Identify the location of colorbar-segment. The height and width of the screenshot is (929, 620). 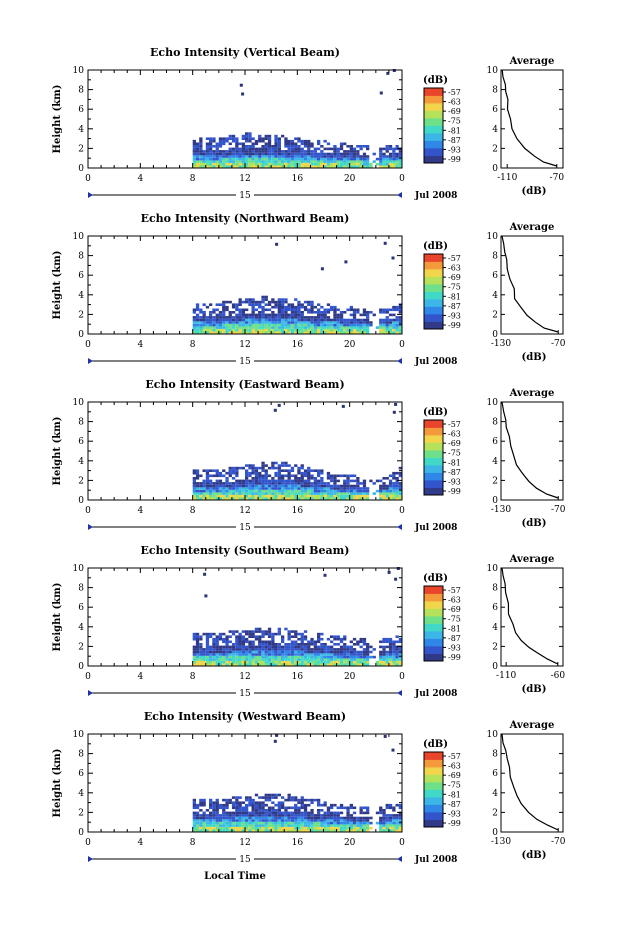
(433, 650).